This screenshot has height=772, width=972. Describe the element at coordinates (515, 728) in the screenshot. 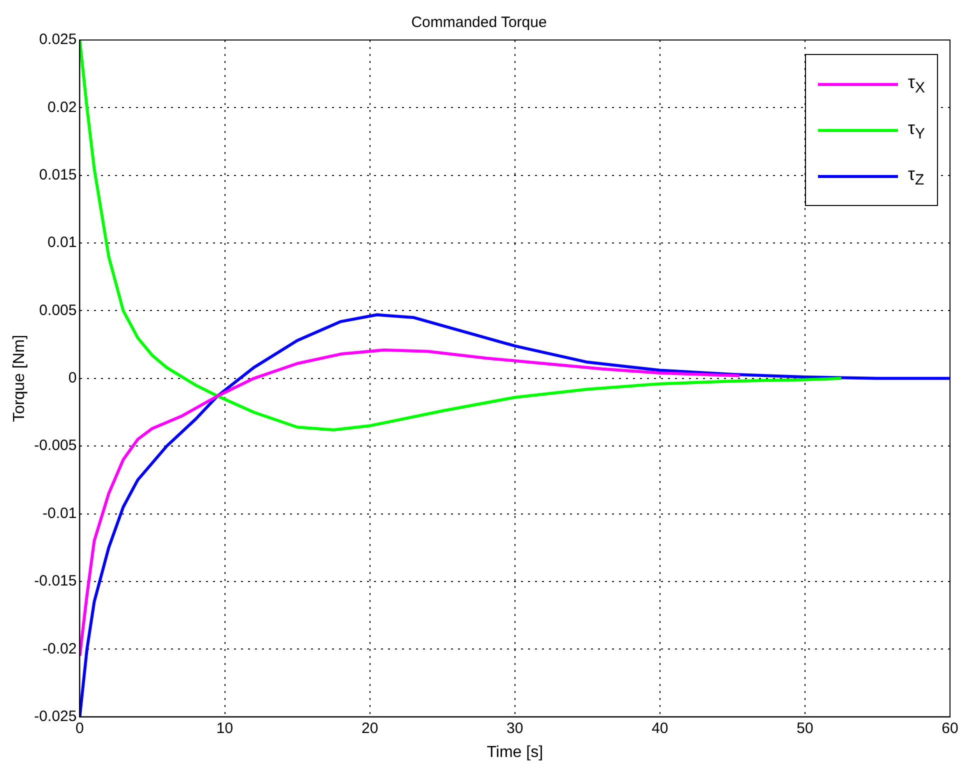

I see `x-tick-label: 30` at that location.